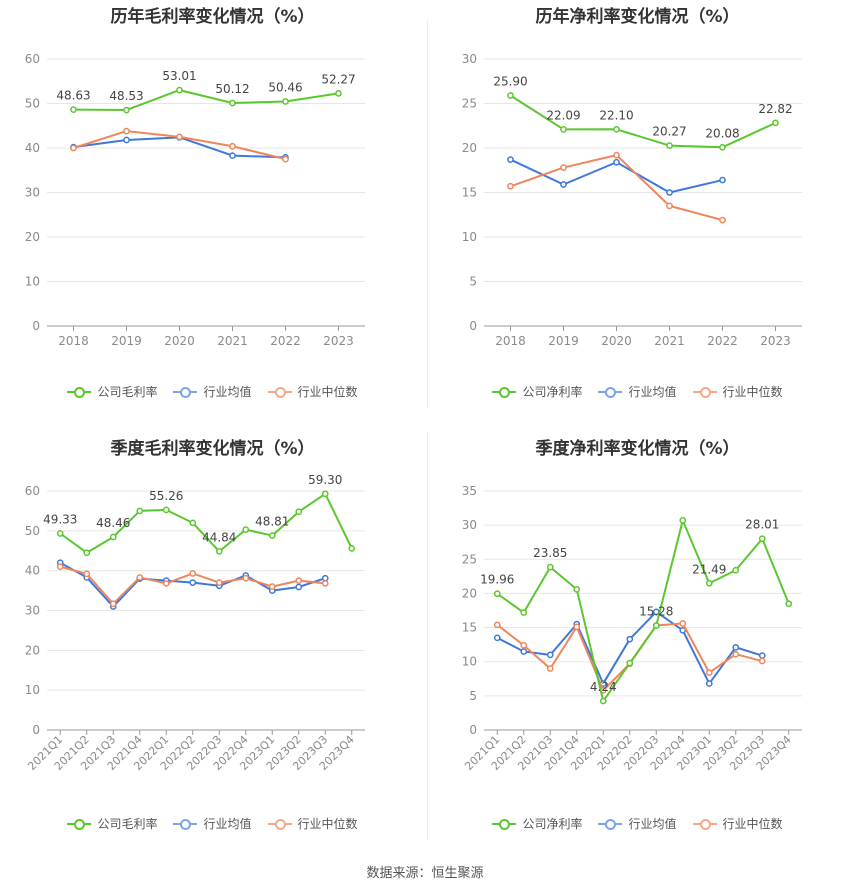  What do you see at coordinates (232, 341) in the screenshot?
I see `x-tick-label: 2021` at bounding box center [232, 341].